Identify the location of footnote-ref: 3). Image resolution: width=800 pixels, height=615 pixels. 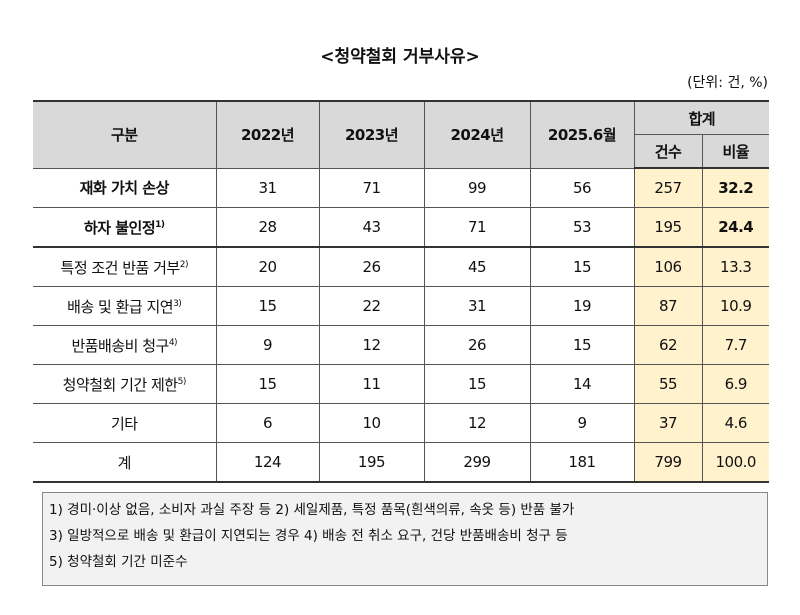
(177, 303).